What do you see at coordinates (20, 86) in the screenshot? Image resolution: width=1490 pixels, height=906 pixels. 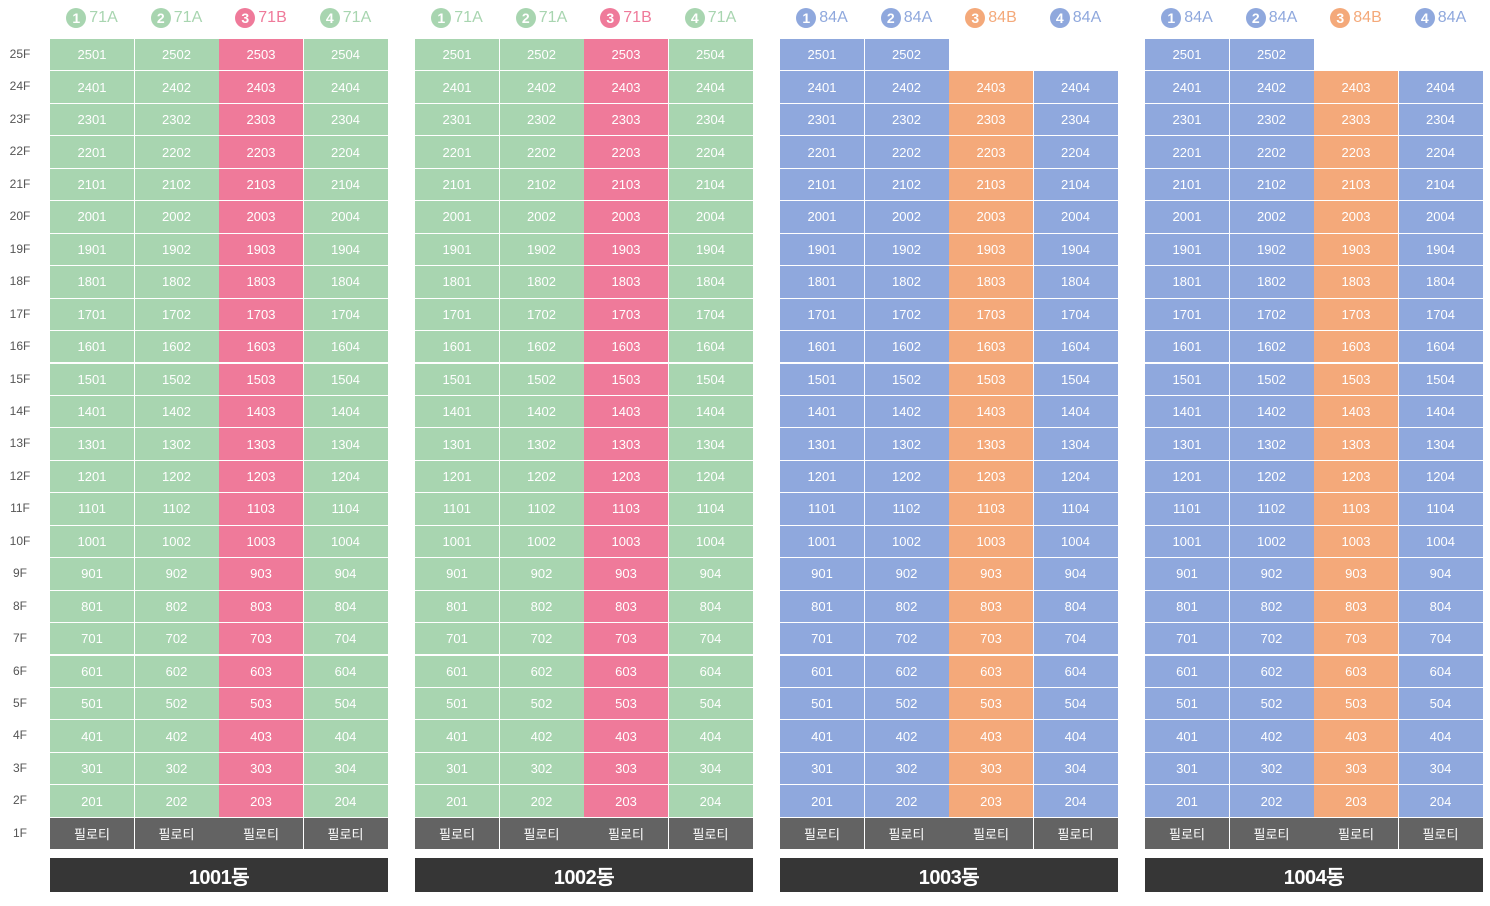 I see `floor-label: 24F` at bounding box center [20, 86].